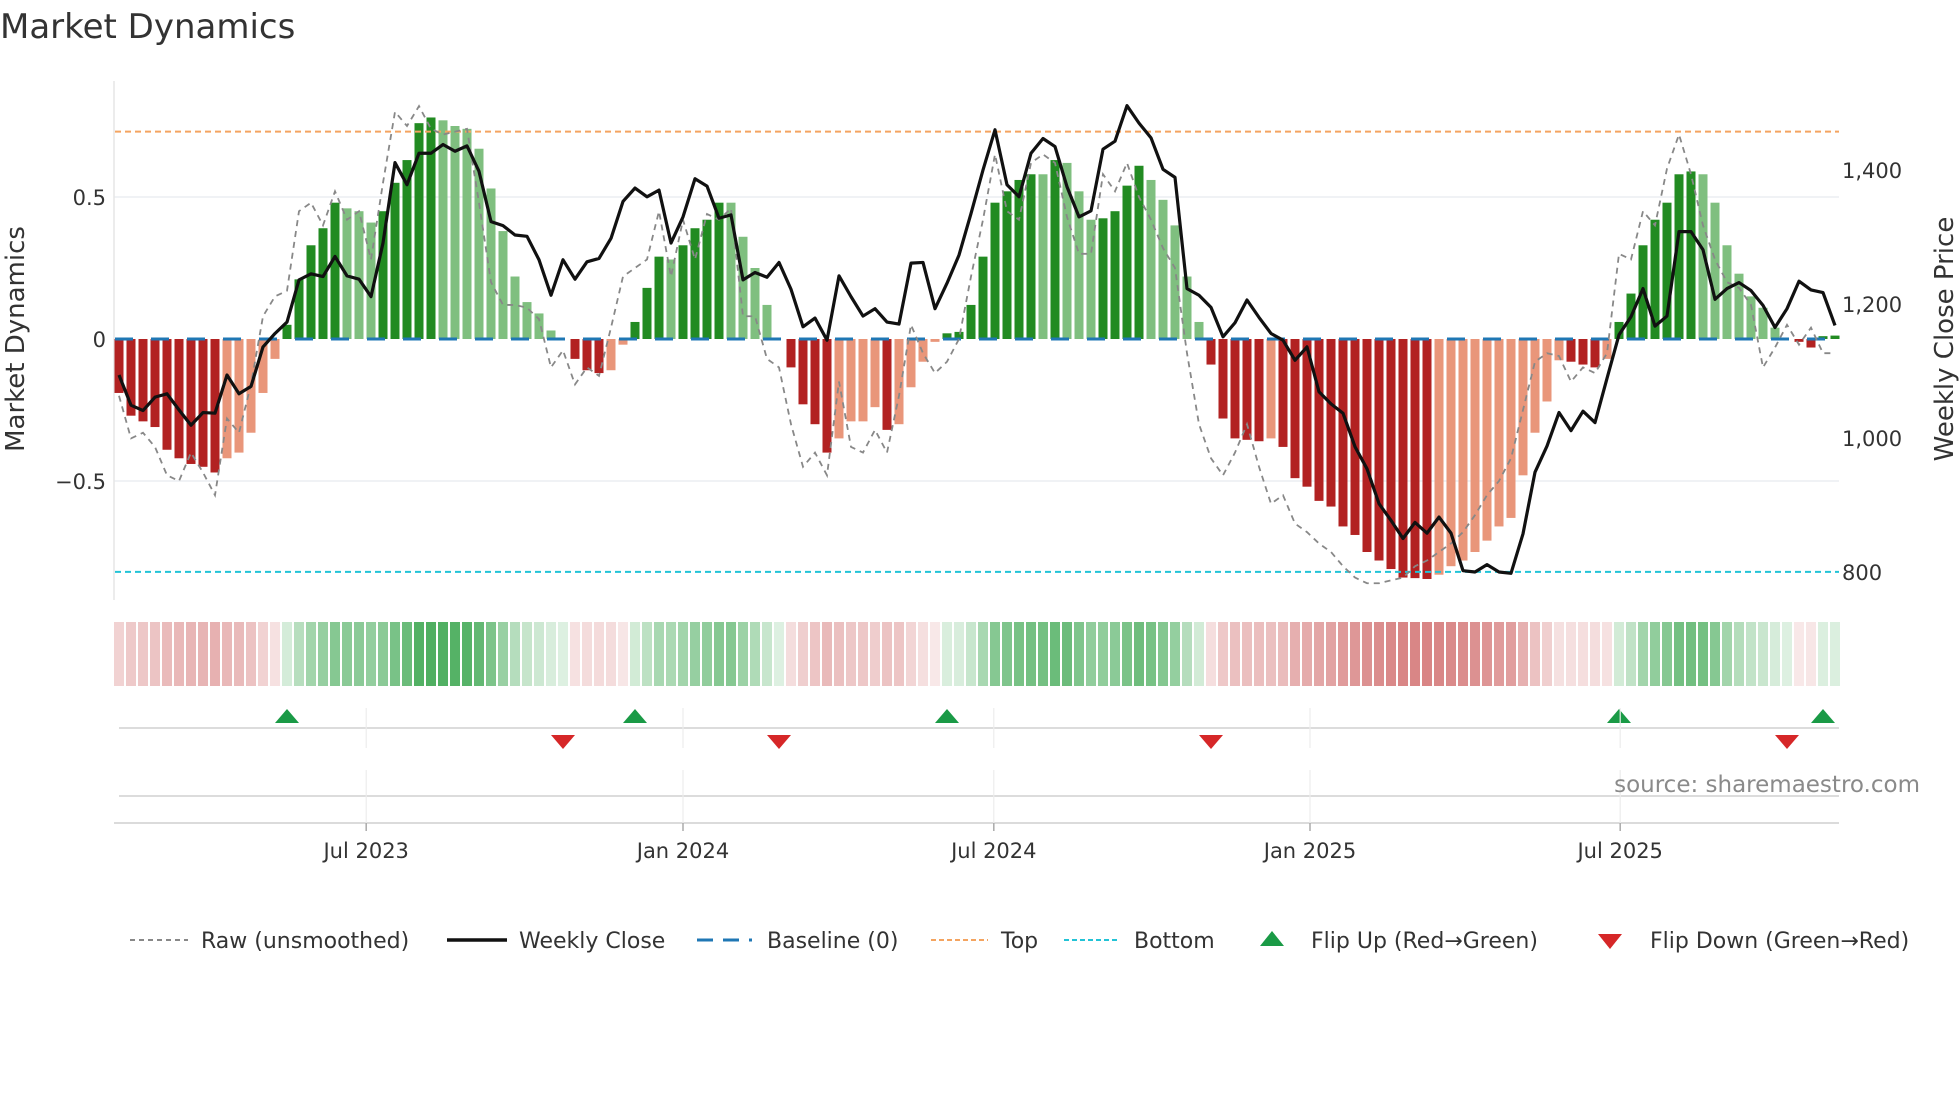 The height and width of the screenshot is (1102, 1960). What do you see at coordinates (992, 851) in the screenshot?
I see `x-tick-label: Jul 2024` at bounding box center [992, 851].